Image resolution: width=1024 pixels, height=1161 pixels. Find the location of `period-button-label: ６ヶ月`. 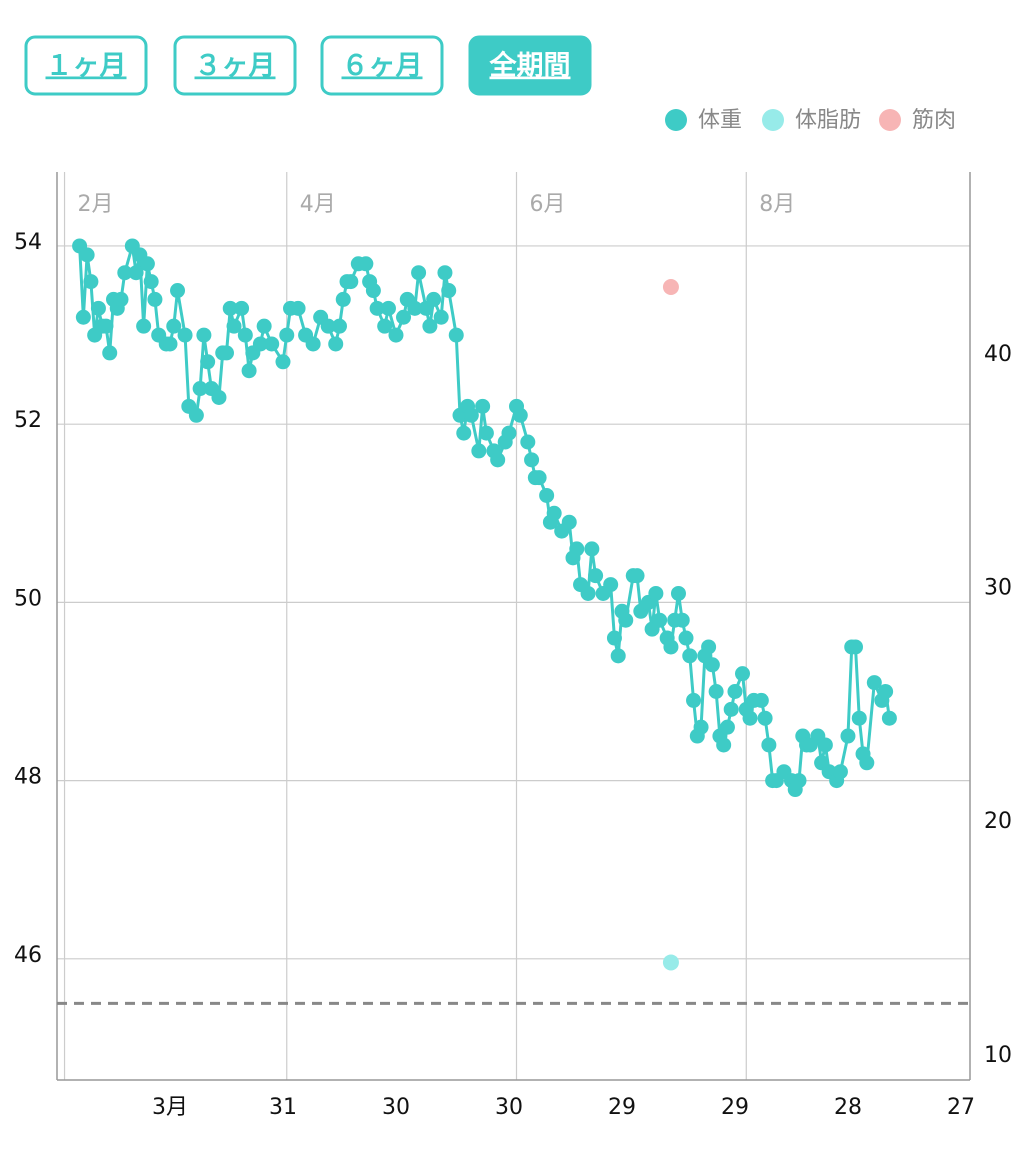

period-button-label: ６ヶ月 is located at coordinates (382, 66).